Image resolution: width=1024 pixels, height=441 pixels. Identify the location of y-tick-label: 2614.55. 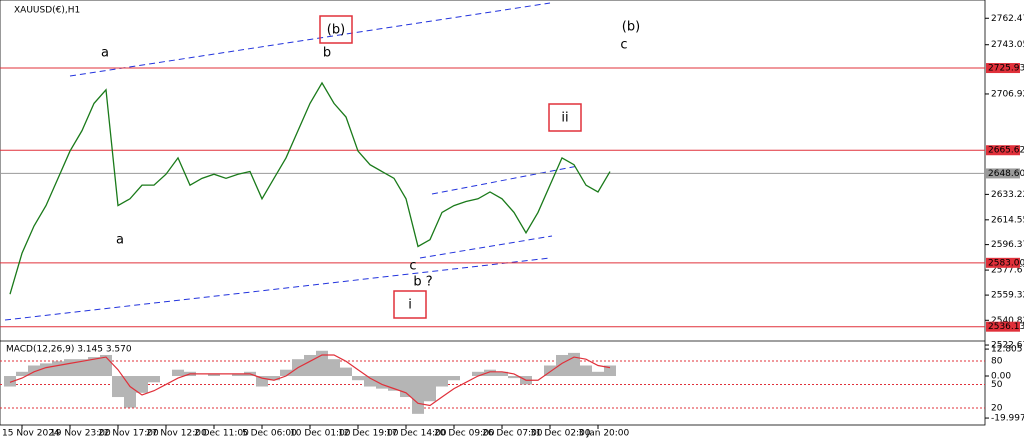
(1007, 220).